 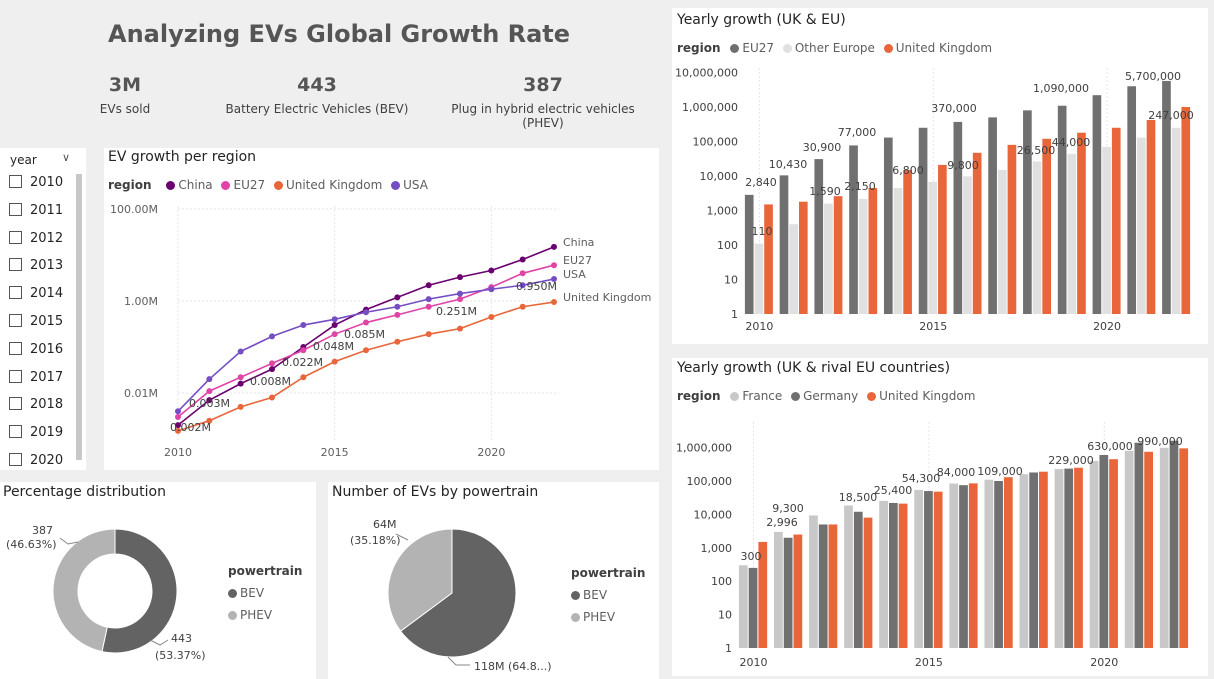 What do you see at coordinates (407, 185) in the screenshot?
I see `legend-item-usa: USA` at bounding box center [407, 185].